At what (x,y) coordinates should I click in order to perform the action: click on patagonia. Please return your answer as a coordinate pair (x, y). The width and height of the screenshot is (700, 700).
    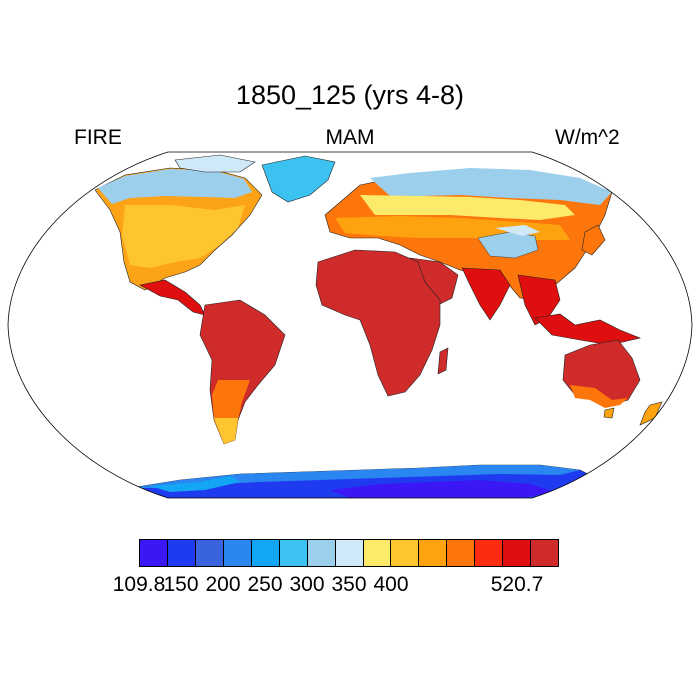
    Looking at the image, I should click on (226, 431).